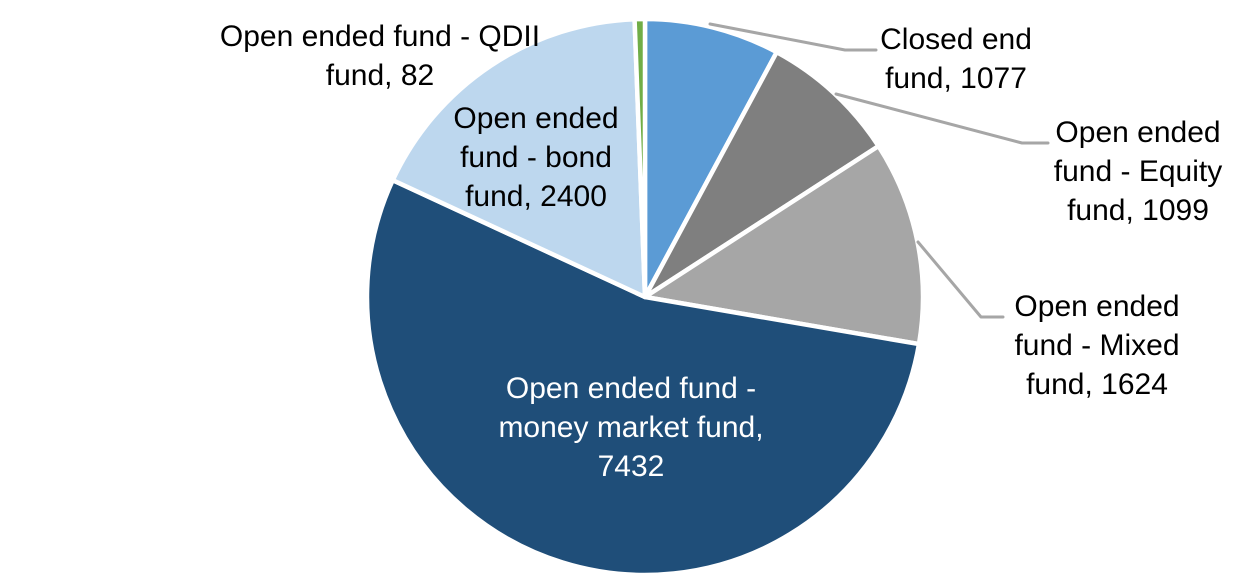 The width and height of the screenshot is (1250, 584). I want to click on leader-lines, so click(879, 170).